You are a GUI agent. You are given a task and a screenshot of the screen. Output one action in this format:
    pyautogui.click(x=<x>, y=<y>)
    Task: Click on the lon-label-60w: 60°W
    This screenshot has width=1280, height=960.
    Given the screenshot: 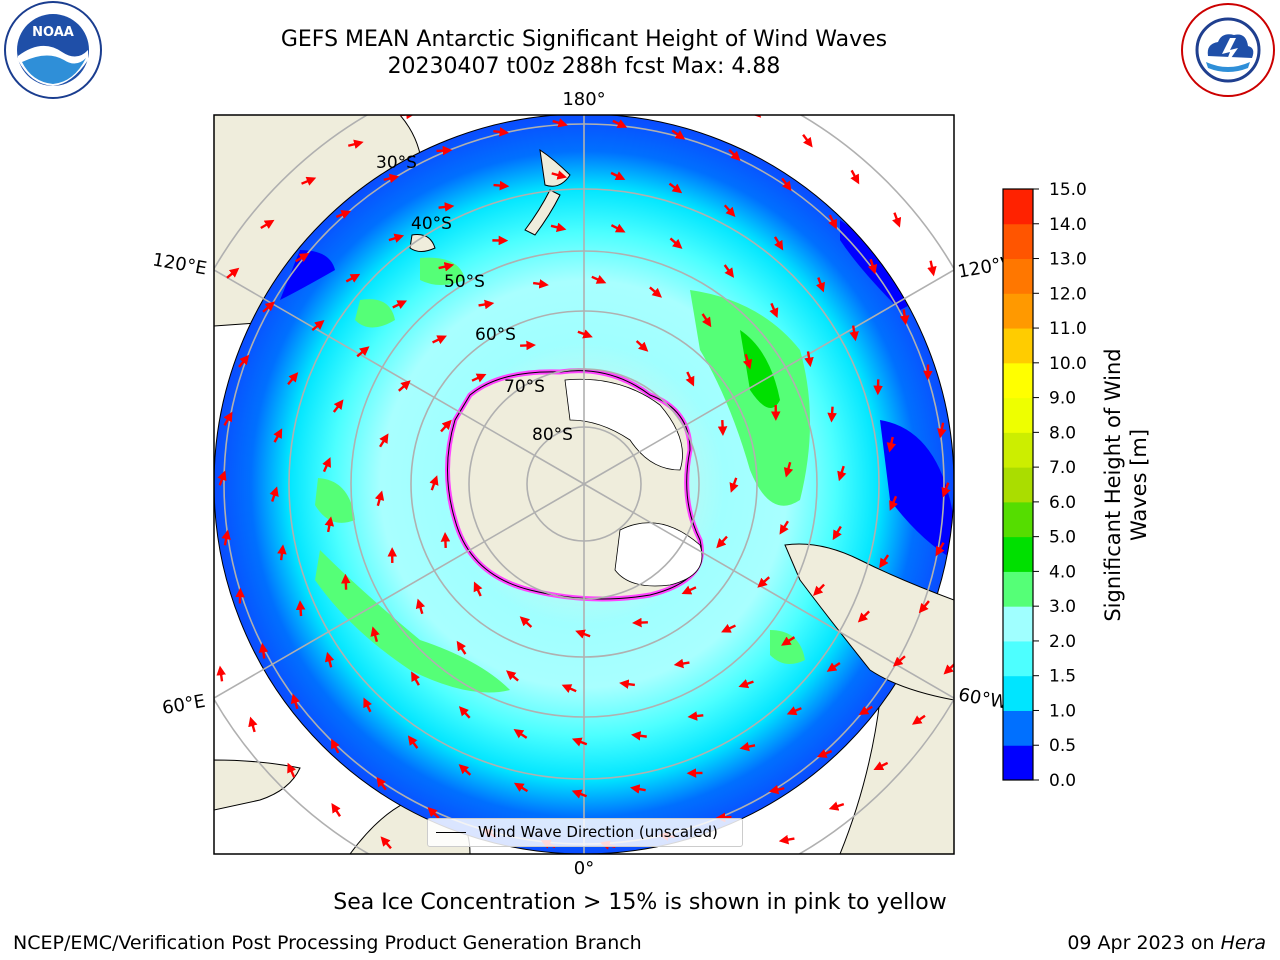 What is the action you would take?
    pyautogui.click(x=983, y=698)
    